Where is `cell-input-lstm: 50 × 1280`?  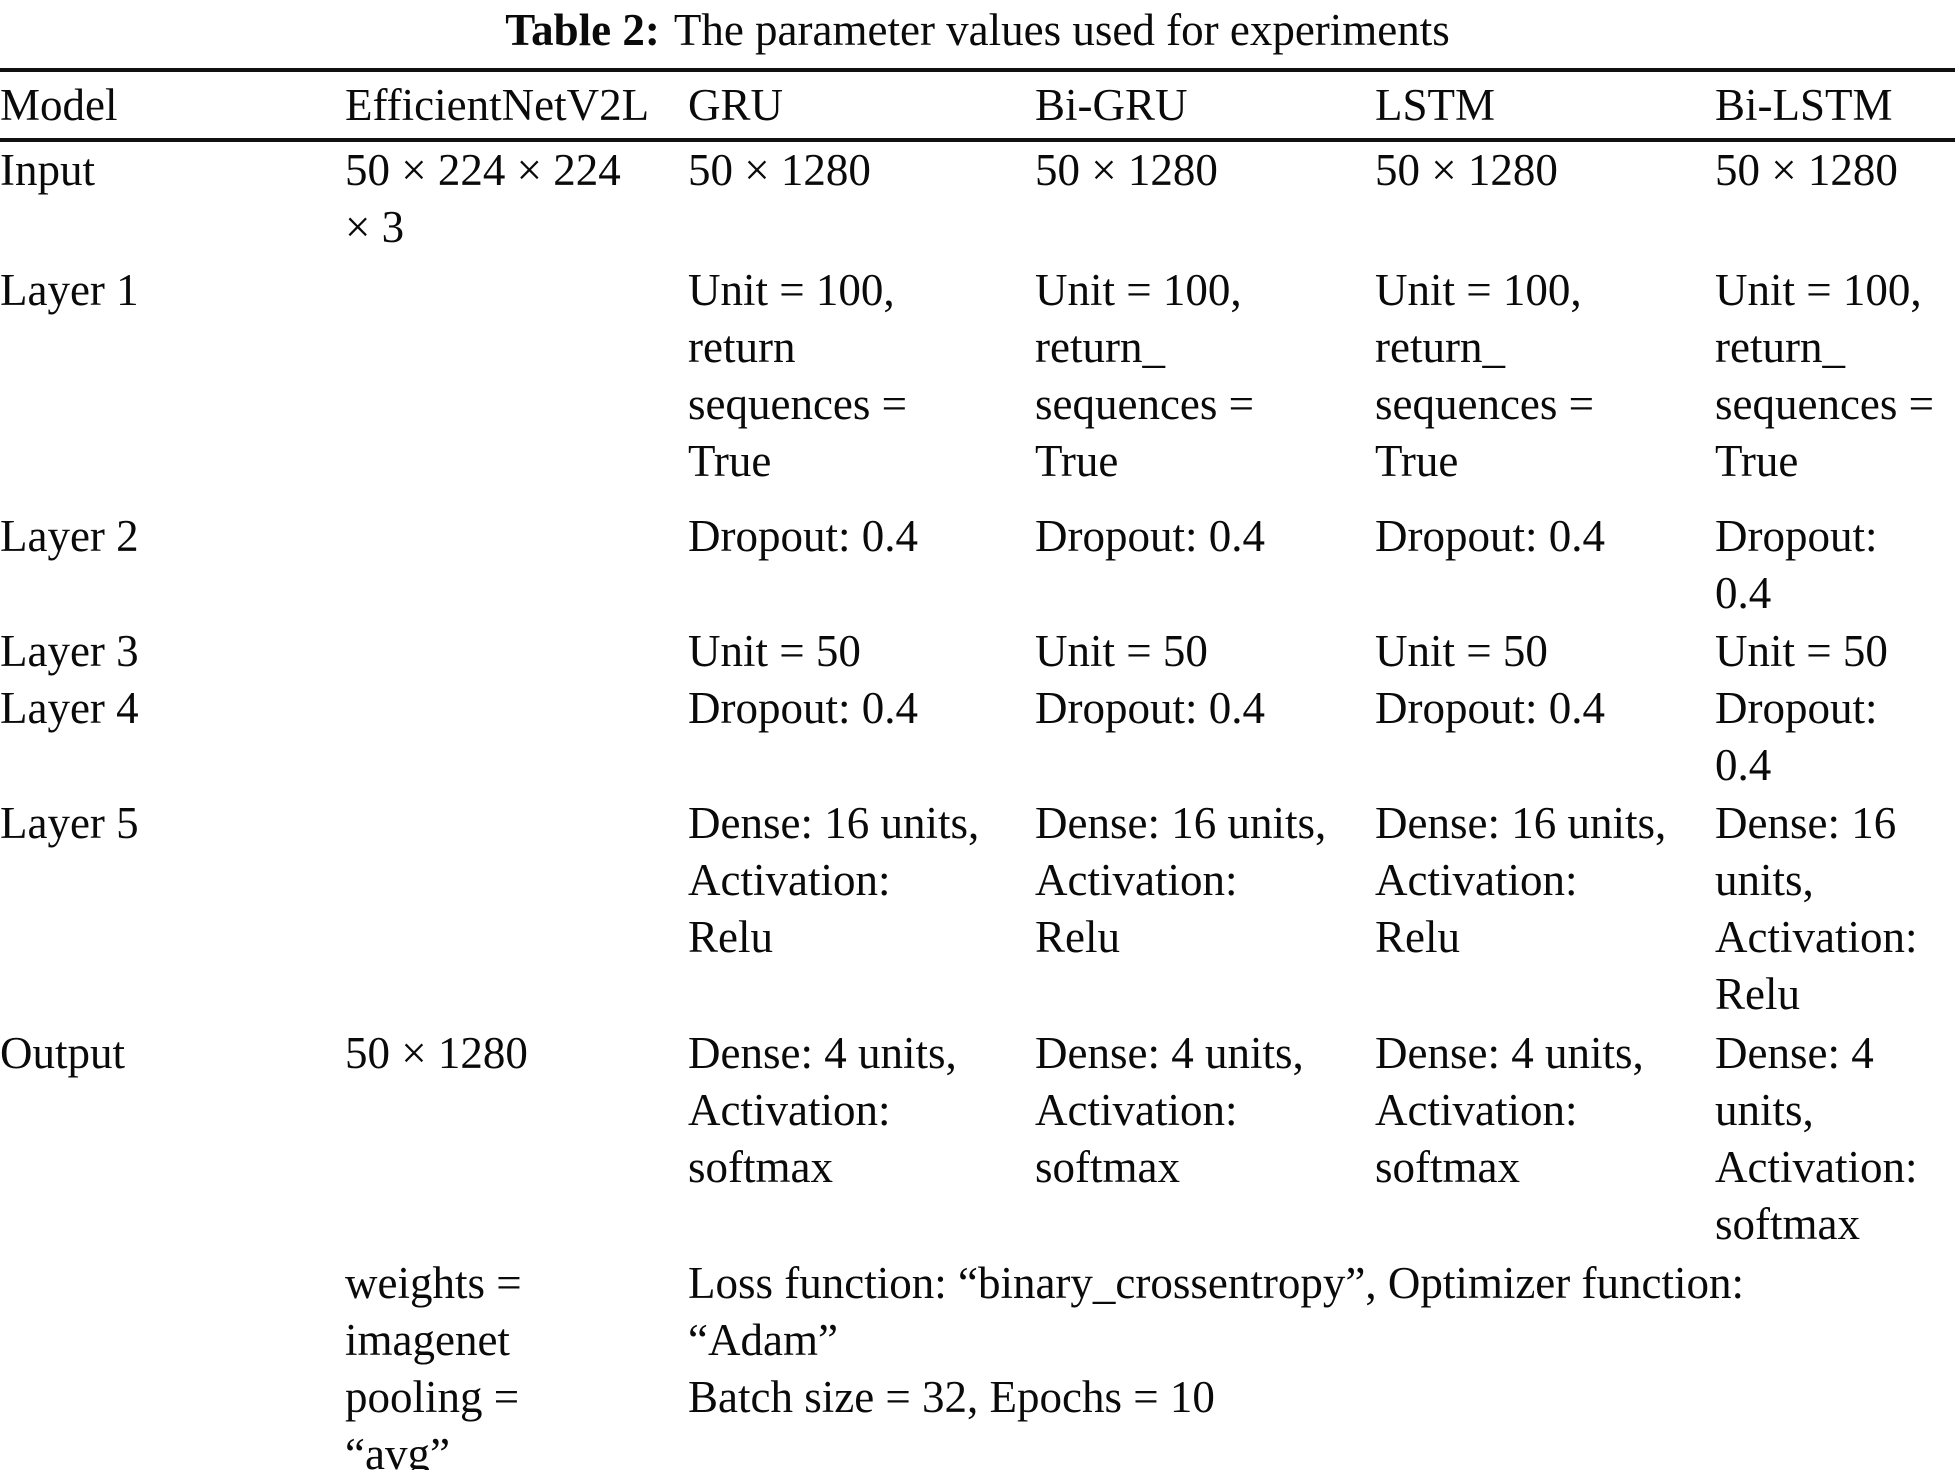
cell-input-lstm: 50 × 1280 is located at coordinates (1466, 170).